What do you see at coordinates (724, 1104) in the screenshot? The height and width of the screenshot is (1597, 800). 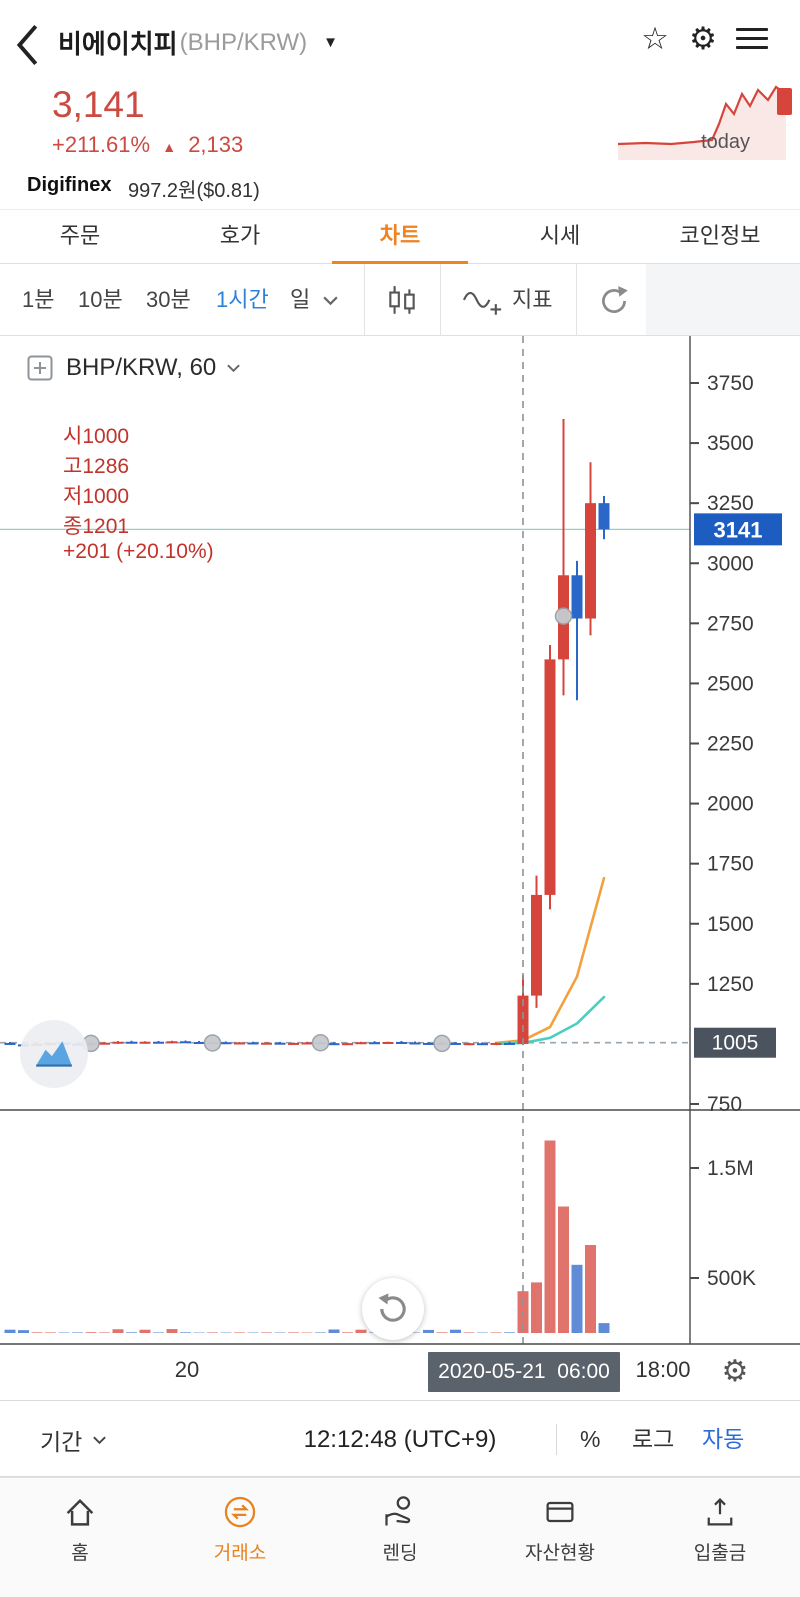 I see `svg-text: 750` at bounding box center [724, 1104].